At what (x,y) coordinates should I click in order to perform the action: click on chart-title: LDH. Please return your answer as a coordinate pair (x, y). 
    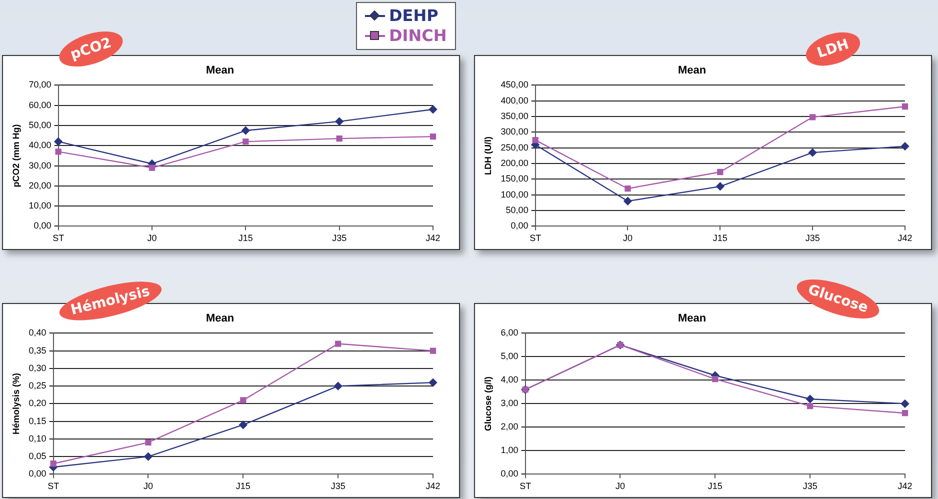
    Looking at the image, I should click on (833, 49).